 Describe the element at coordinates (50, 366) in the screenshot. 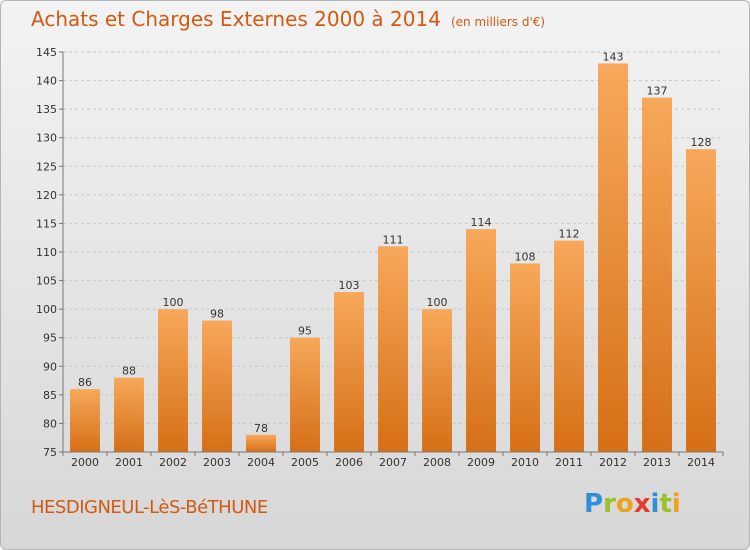

I see `y-tick-label: 90` at that location.